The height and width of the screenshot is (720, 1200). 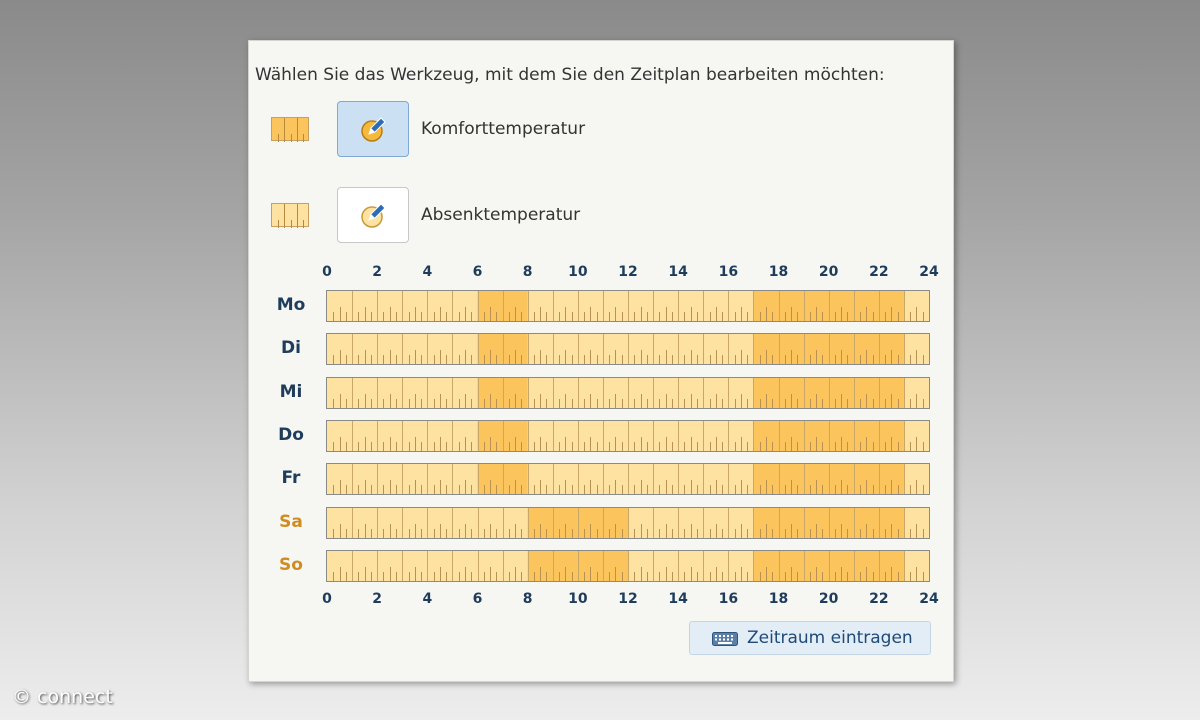 What do you see at coordinates (291, 348) in the screenshot?
I see `day-label-di: Di` at bounding box center [291, 348].